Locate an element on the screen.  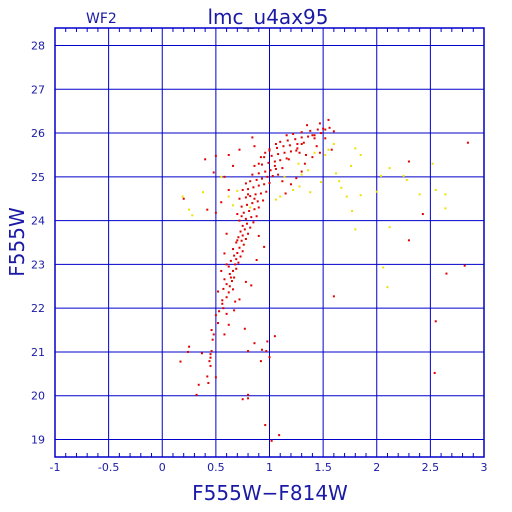
x-tick-label: 3 is located at coordinates (484, 467).